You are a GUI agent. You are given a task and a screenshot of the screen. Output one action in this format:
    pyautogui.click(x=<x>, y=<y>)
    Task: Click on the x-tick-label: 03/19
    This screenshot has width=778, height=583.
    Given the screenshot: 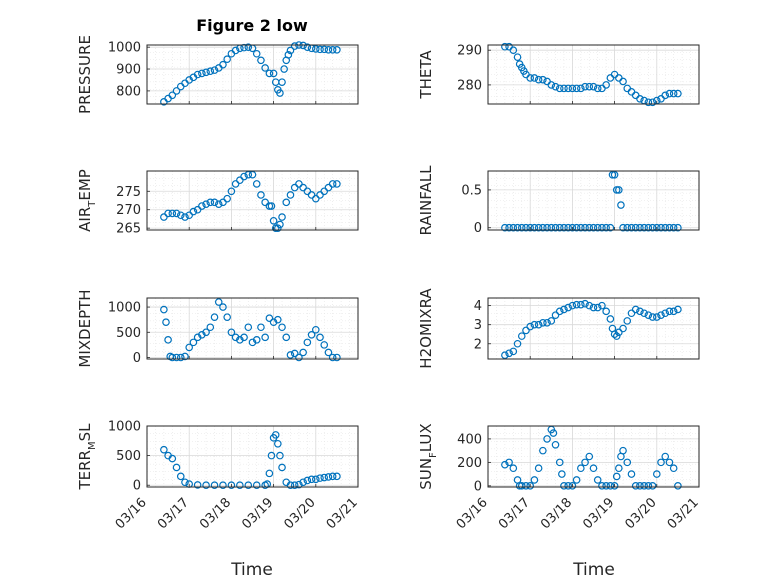 What is the action you would take?
    pyautogui.click(x=598, y=513)
    